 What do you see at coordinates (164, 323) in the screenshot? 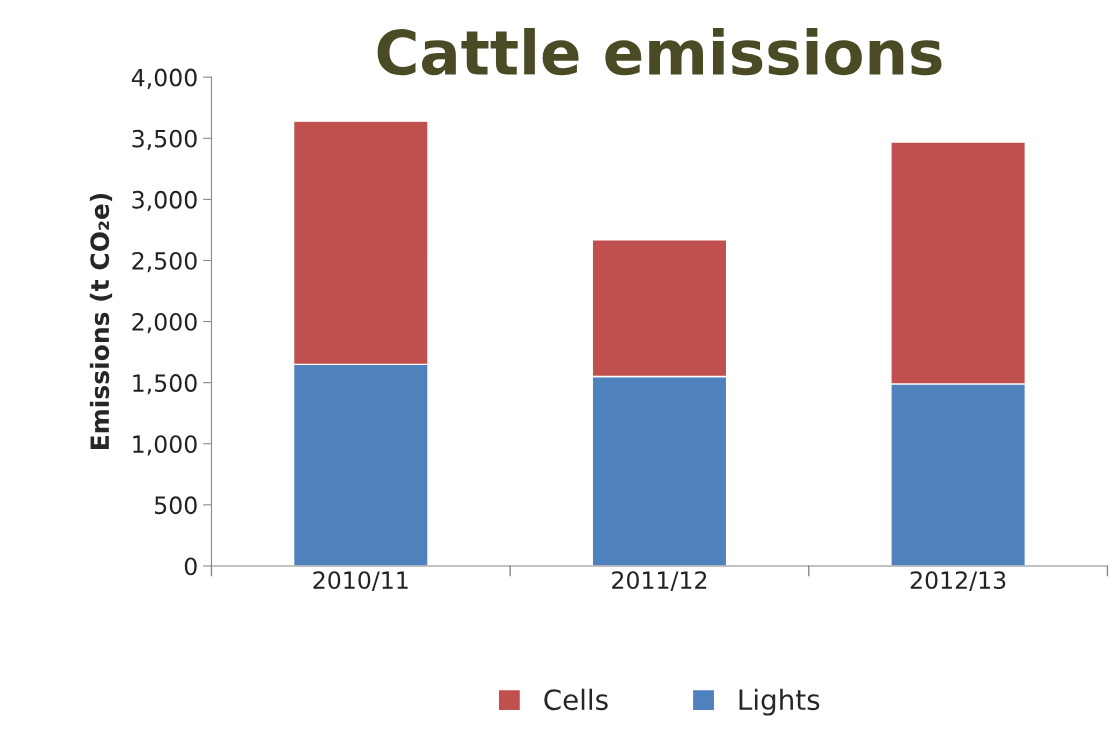
I see `y-tick-label: 2,000` at bounding box center [164, 323].